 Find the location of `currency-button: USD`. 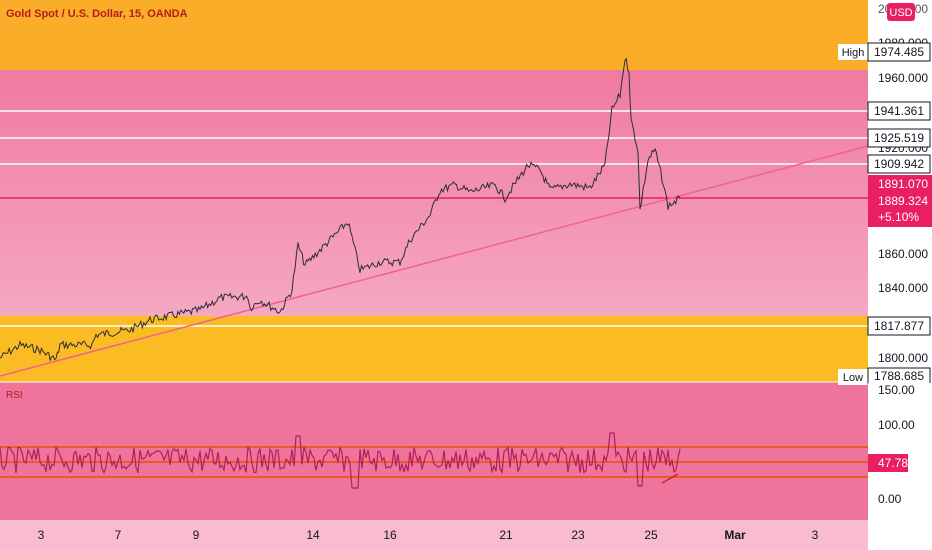

currency-button: USD is located at coordinates (901, 12).